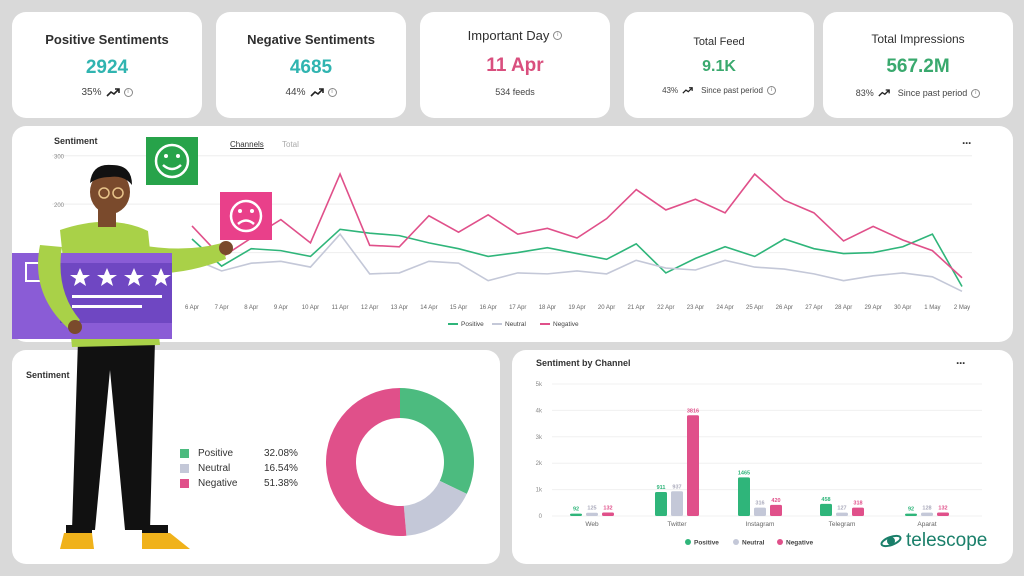 This screenshot has height=576, width=1024. I want to click on kpi-since: Since past period, so click(732, 90).